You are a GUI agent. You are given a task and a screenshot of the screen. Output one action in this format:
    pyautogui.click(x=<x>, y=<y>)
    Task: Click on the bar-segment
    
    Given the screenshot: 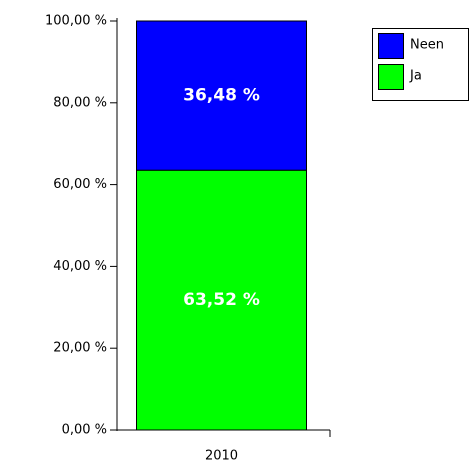 What is the action you would take?
    pyautogui.click(x=221, y=95)
    